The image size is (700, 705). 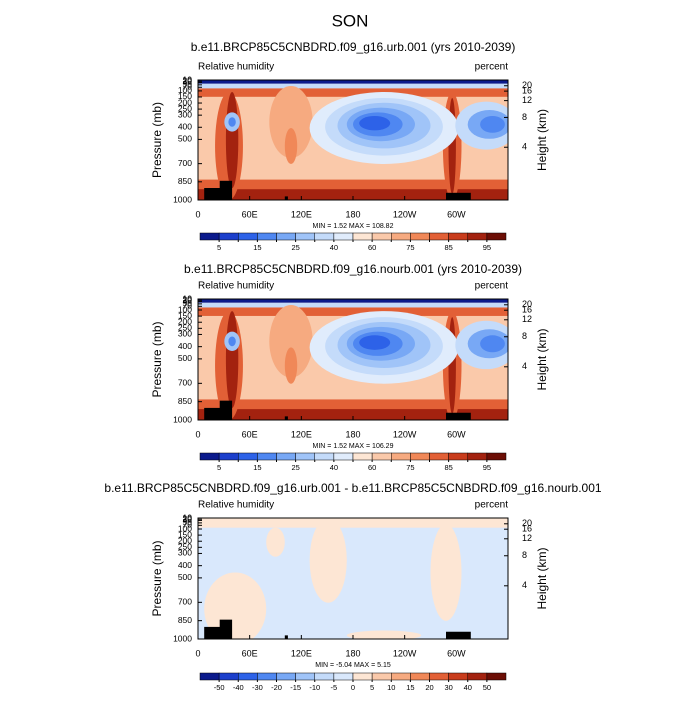 What do you see at coordinates (185, 553) in the screenshot?
I see `y-tick-label: 300` at bounding box center [185, 553].